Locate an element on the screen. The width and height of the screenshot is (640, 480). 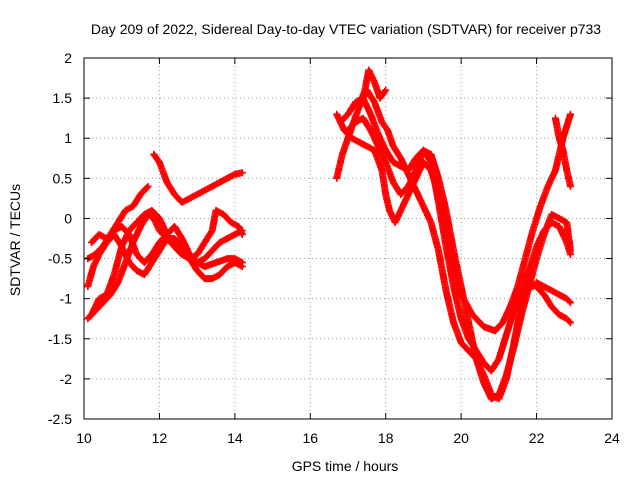
x-tick-label: 20 is located at coordinates (461, 438).